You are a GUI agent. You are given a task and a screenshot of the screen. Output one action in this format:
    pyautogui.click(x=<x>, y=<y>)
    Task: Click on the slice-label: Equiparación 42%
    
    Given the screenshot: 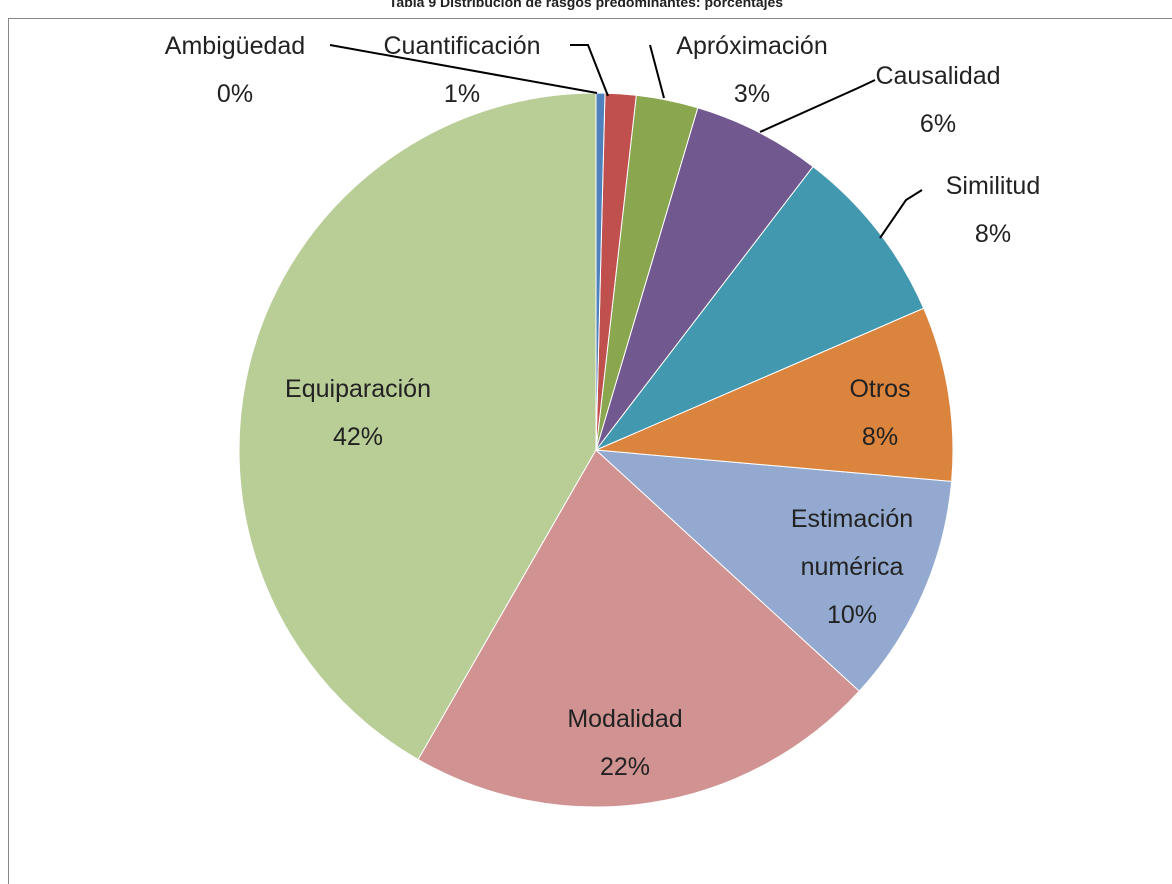 What is the action you would take?
    pyautogui.click(x=358, y=413)
    